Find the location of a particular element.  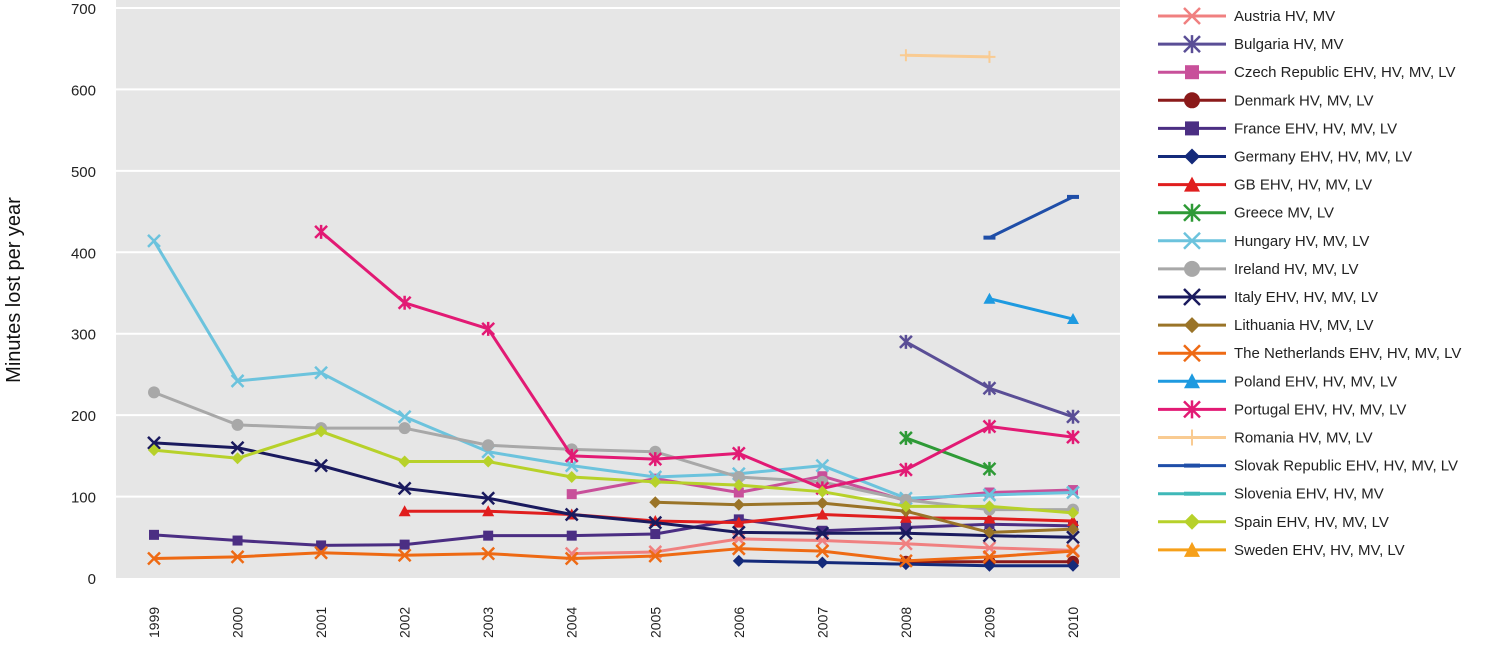

y-tick-label: 500 is located at coordinates (83, 172).